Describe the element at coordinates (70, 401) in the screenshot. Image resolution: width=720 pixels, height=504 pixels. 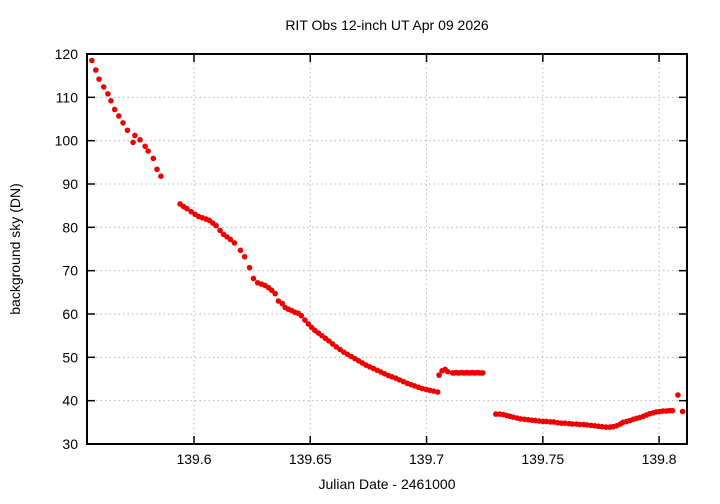
I see `y-tick-label: 40` at that location.